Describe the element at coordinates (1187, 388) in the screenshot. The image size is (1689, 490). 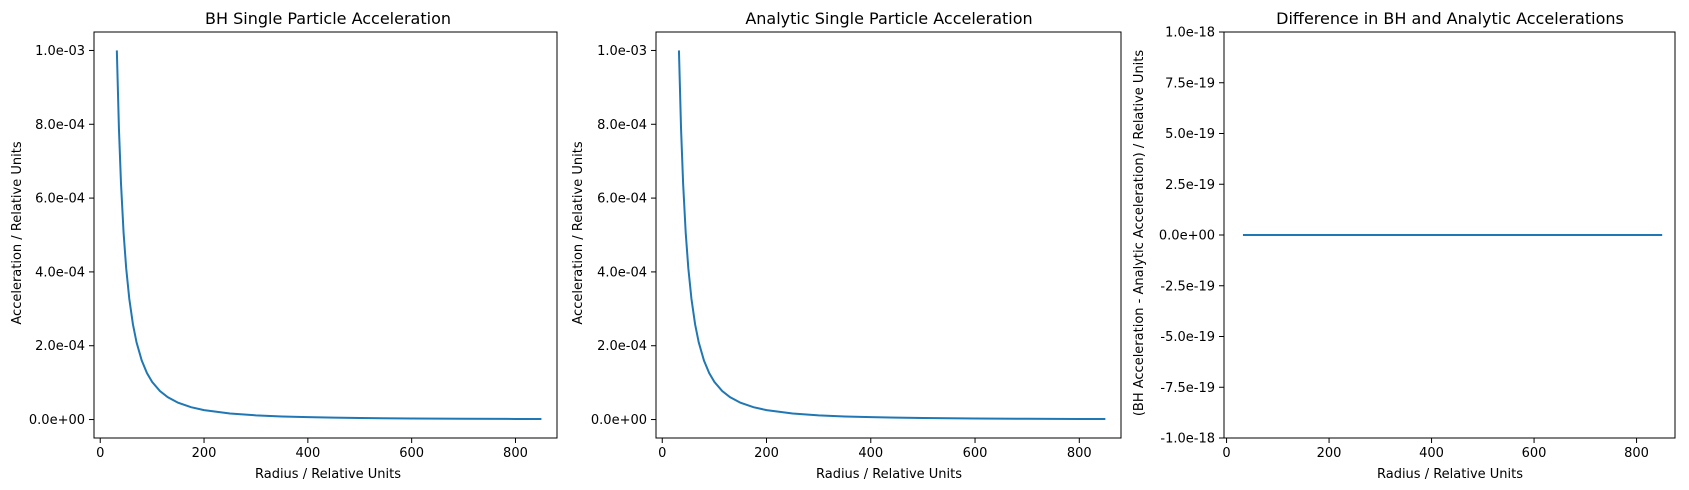
I see `y-tick-label: -7.5e-19` at that location.